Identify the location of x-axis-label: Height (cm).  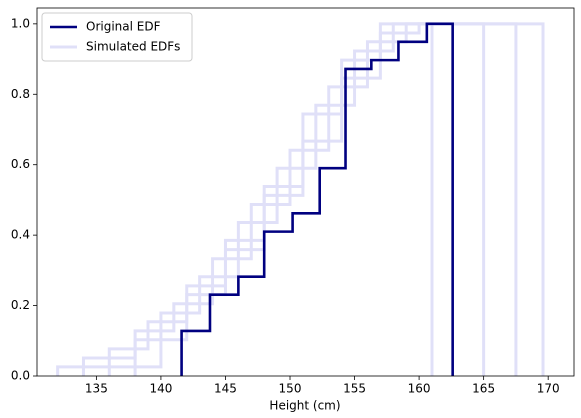
(304, 406).